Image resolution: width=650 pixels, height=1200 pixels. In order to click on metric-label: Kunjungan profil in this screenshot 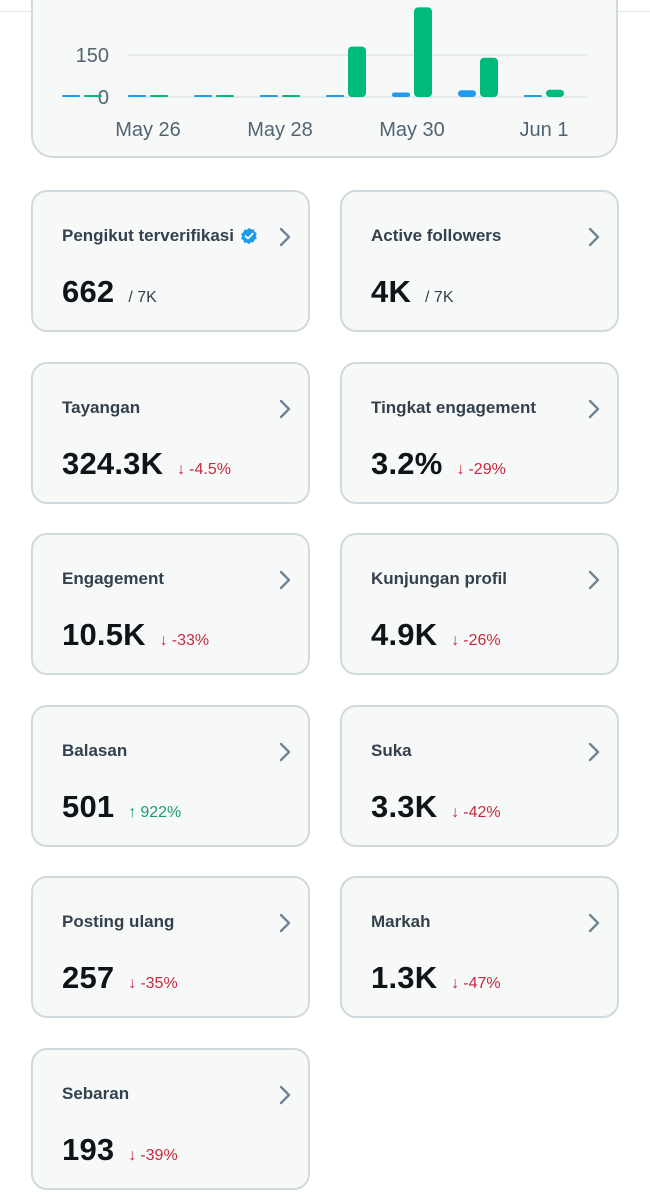, I will do `click(439, 579)`.